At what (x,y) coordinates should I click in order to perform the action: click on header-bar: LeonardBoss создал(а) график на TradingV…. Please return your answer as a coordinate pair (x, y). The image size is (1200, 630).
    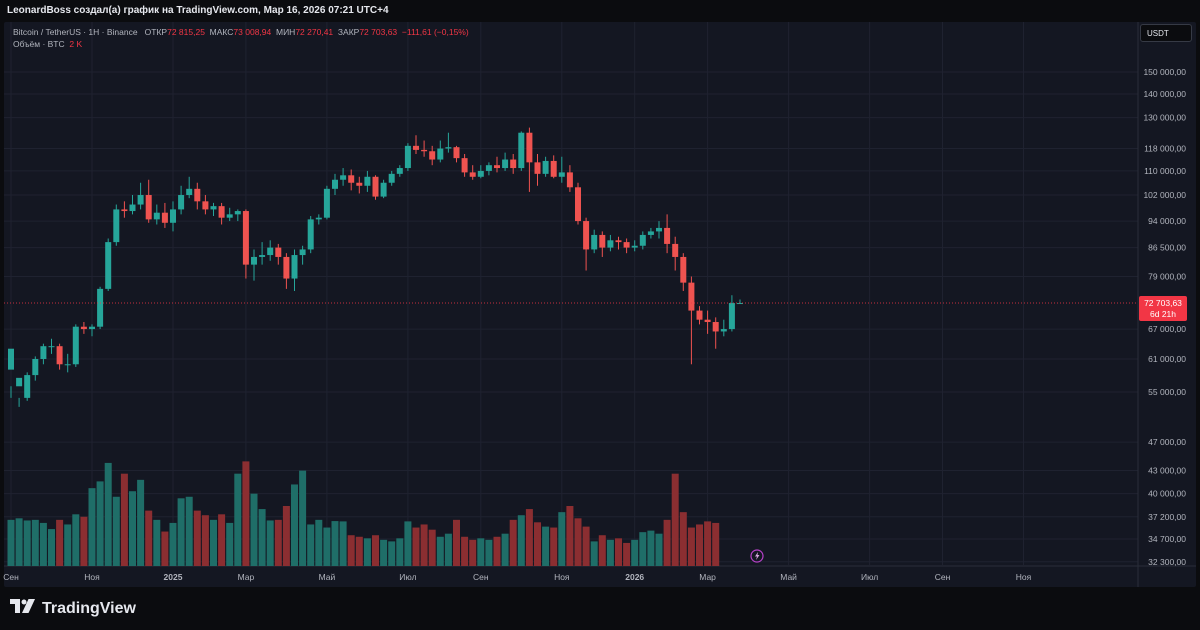
    Looking at the image, I should click on (600, 11).